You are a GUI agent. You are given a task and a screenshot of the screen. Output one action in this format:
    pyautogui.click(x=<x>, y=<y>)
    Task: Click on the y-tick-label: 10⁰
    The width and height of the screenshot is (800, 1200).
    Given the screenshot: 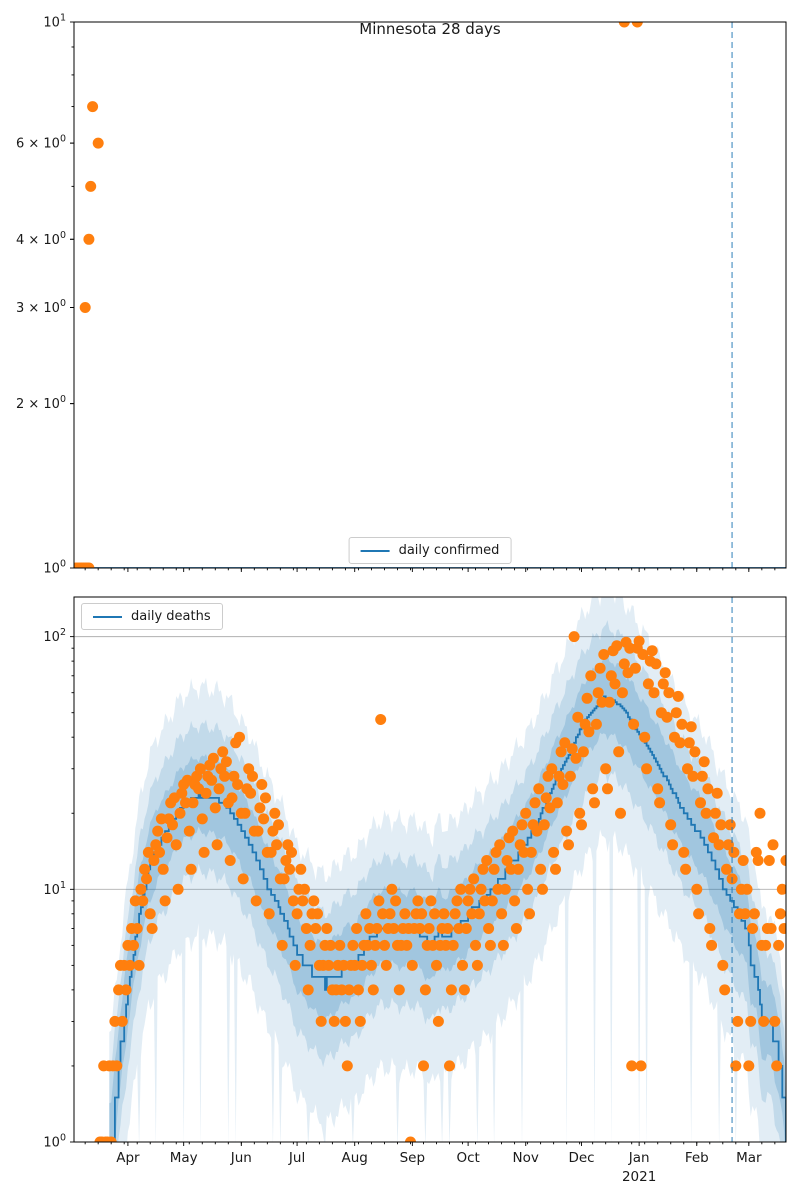 What is the action you would take?
    pyautogui.click(x=54, y=568)
    